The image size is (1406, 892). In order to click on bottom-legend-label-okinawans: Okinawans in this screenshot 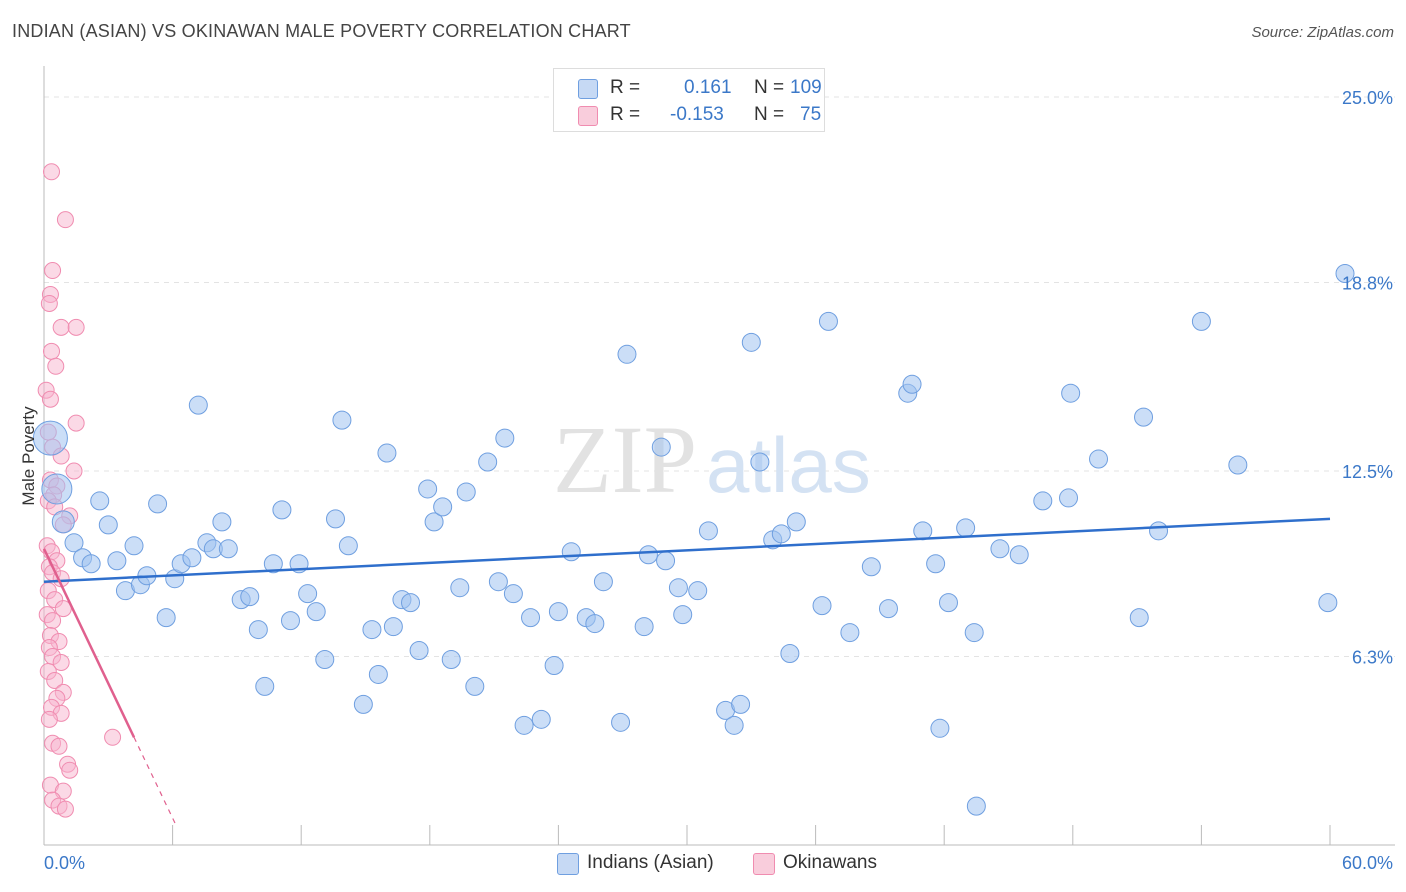, I will do `click(830, 862)`.